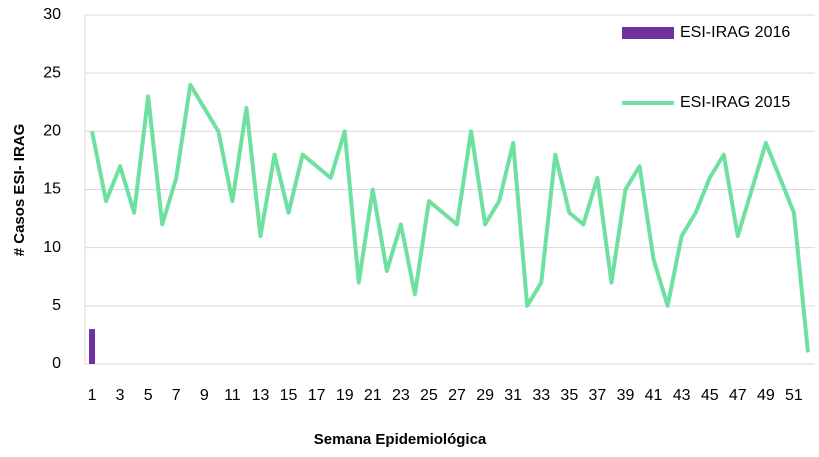 The width and height of the screenshot is (819, 457). Describe the element at coordinates (345, 395) in the screenshot. I see `x-tick-label: 19` at that location.